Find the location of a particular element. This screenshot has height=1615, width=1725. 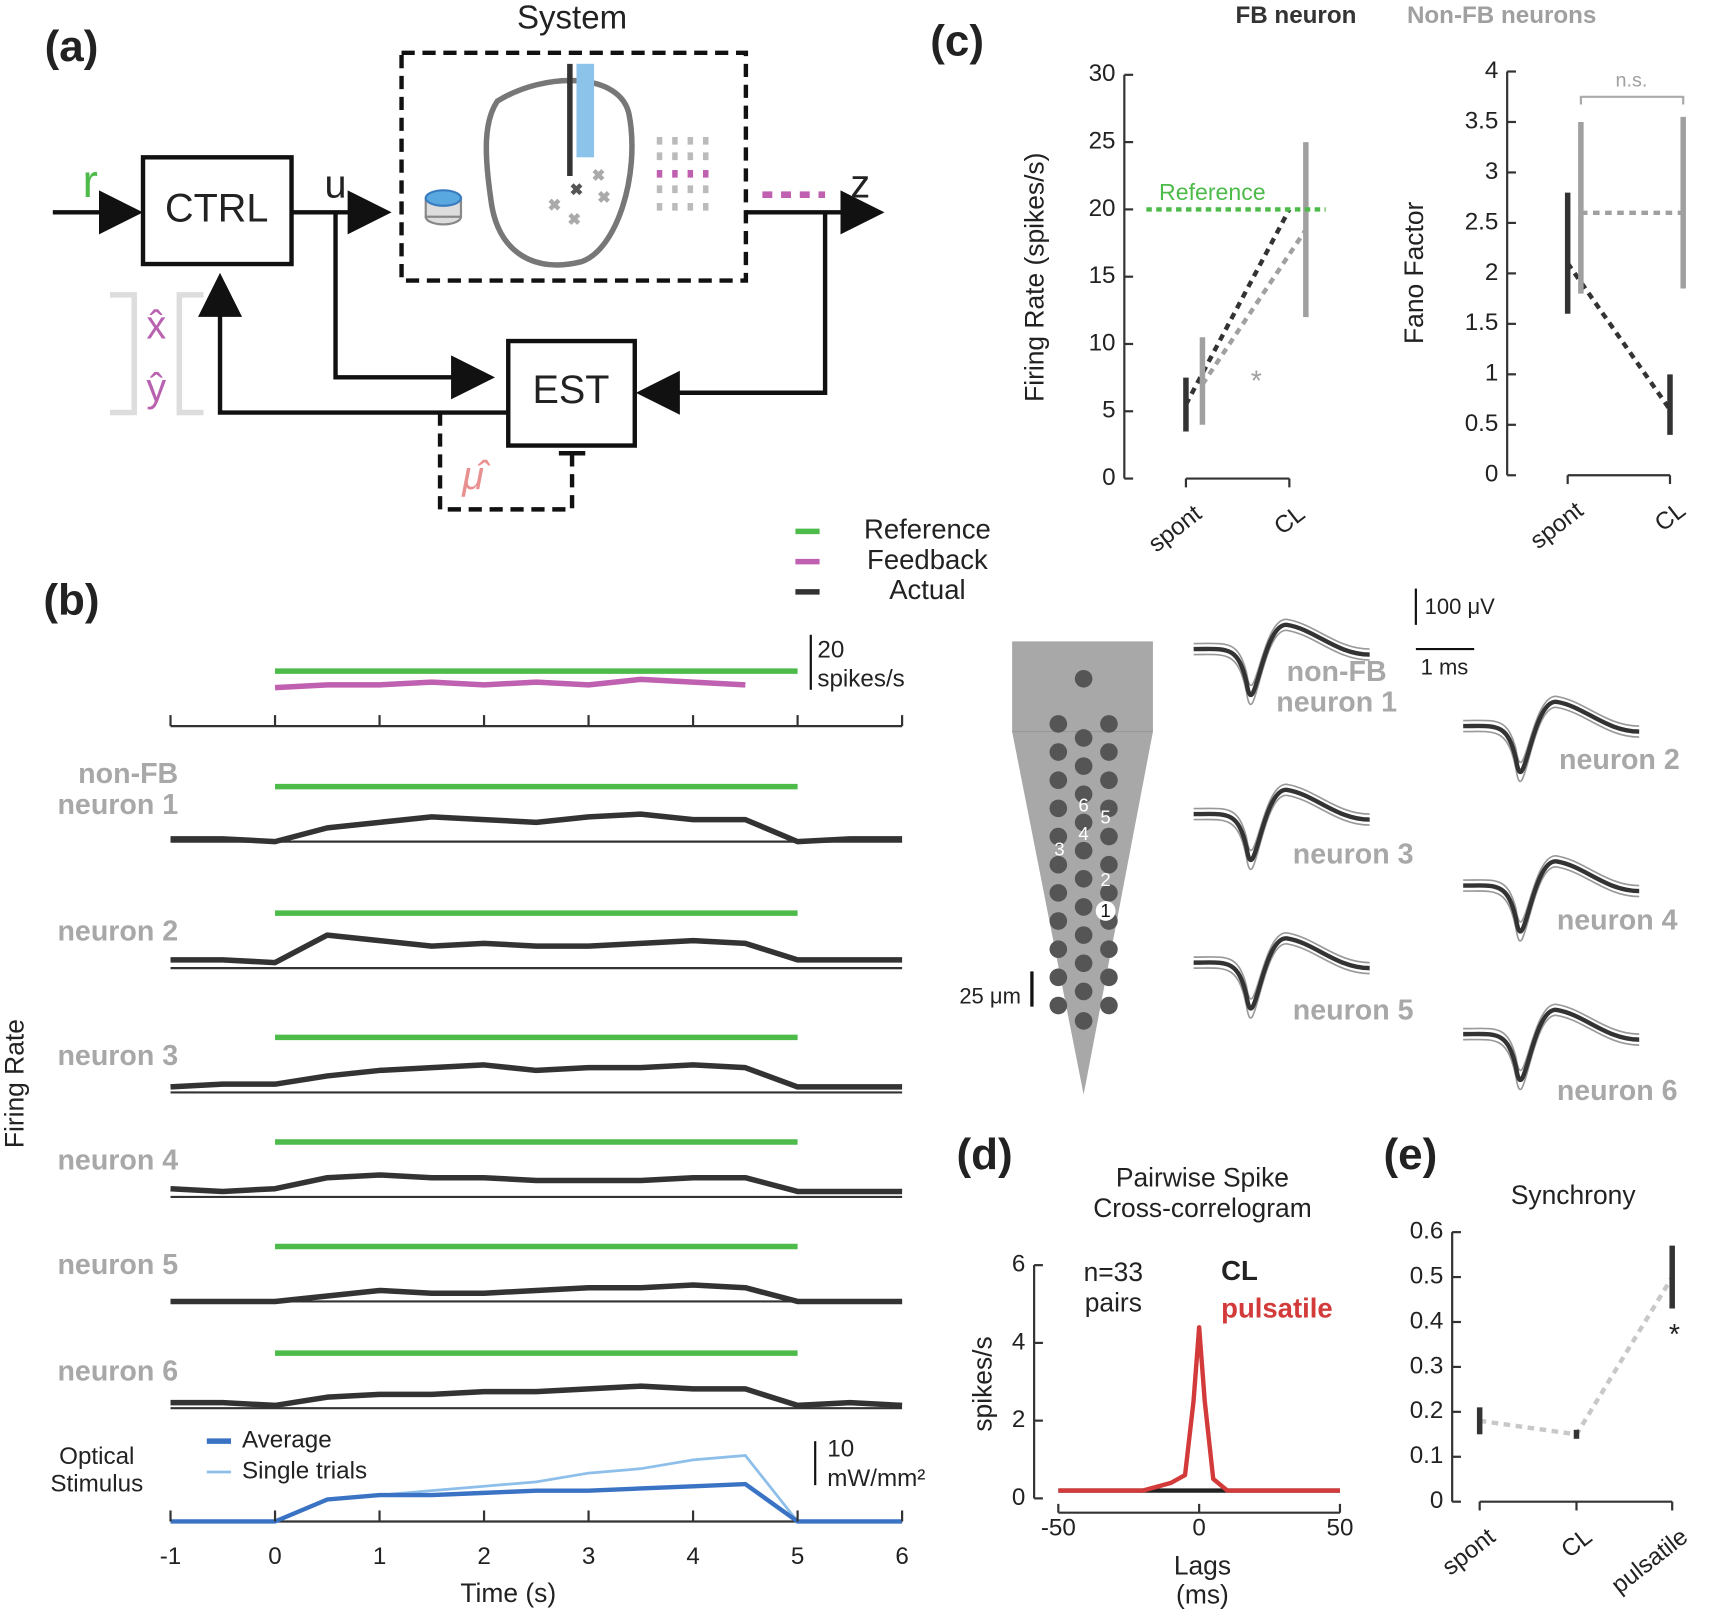

row-label: non-FB is located at coordinates (128, 774).